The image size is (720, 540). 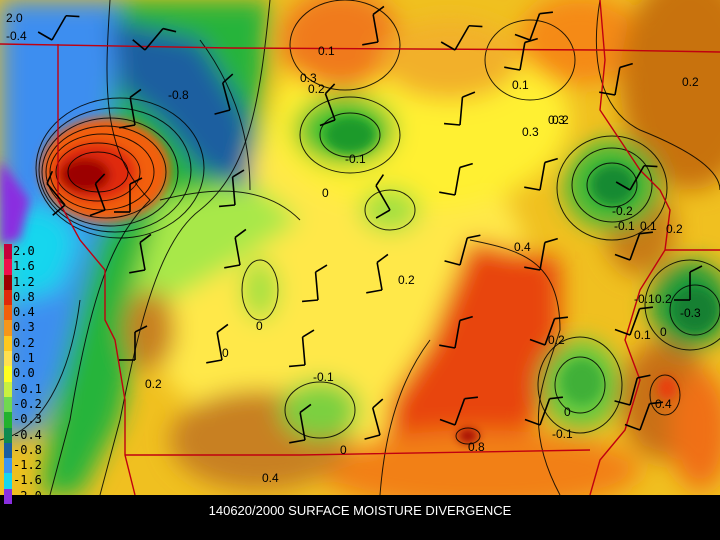 What do you see at coordinates (96, 269) in the screenshot?
I see `boundary-west` at bounding box center [96, 269].